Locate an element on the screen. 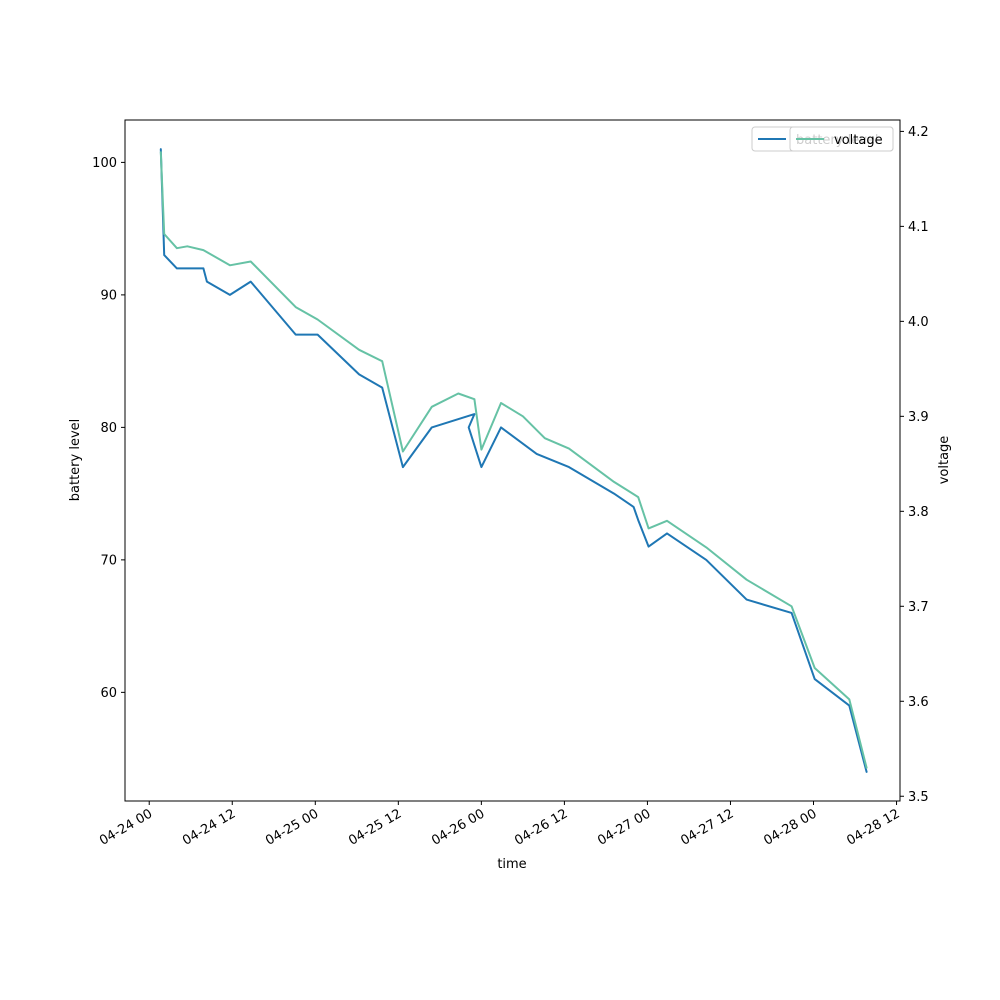  legend-voltage: voltage is located at coordinates (841, 139).